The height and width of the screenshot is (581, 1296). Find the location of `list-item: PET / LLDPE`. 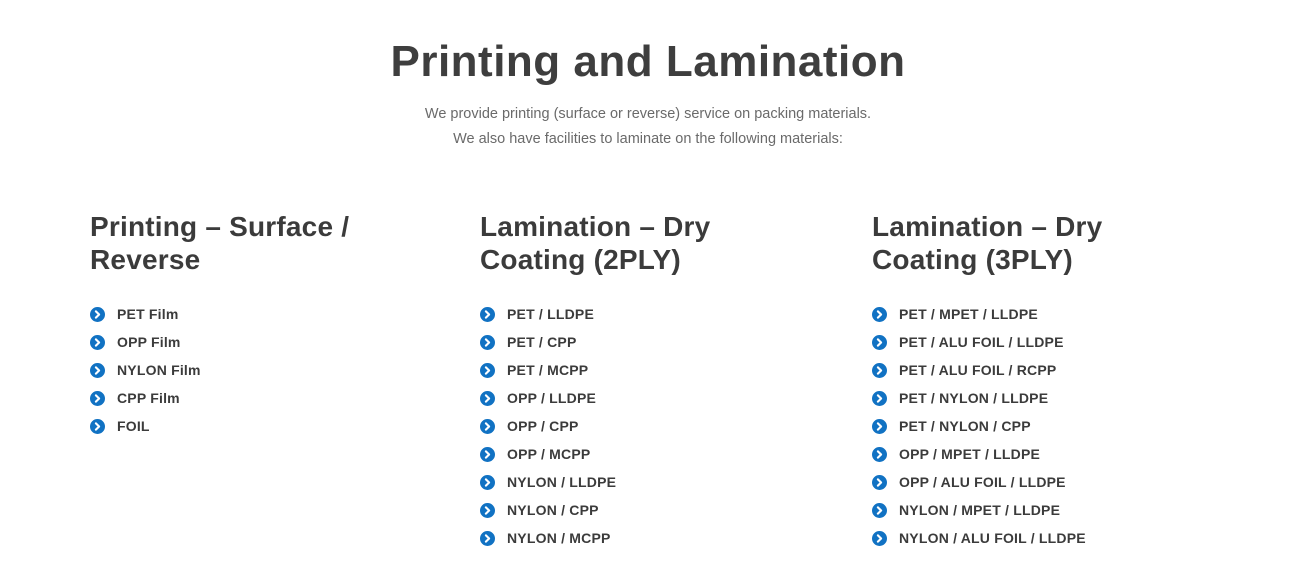

list-item: PET / LLDPE is located at coordinates (661, 314).